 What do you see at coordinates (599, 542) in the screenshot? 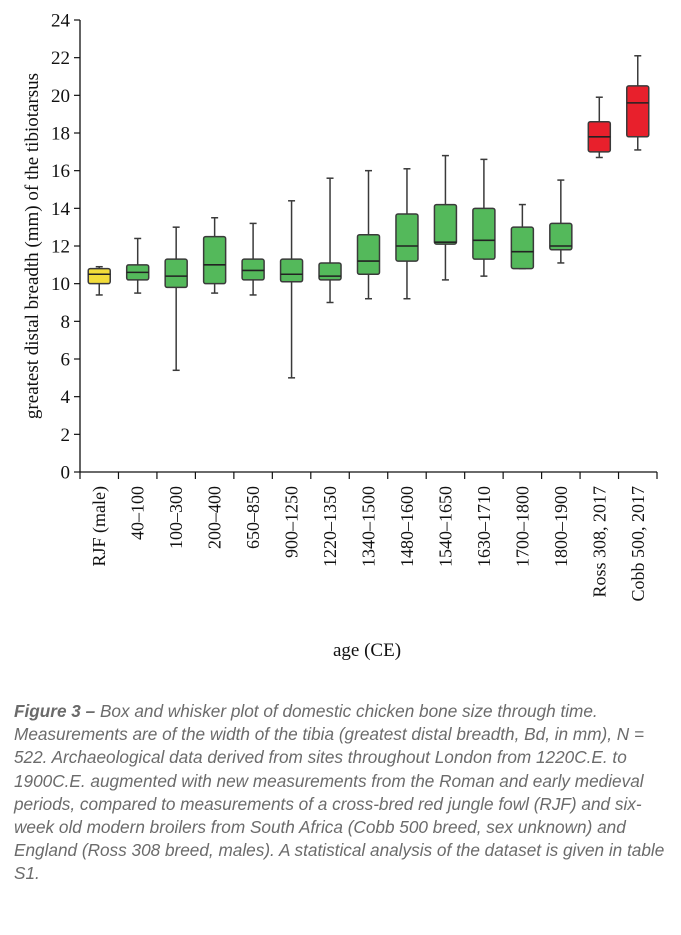
I see `x-category-label: Ross 308, 2017` at bounding box center [599, 542].